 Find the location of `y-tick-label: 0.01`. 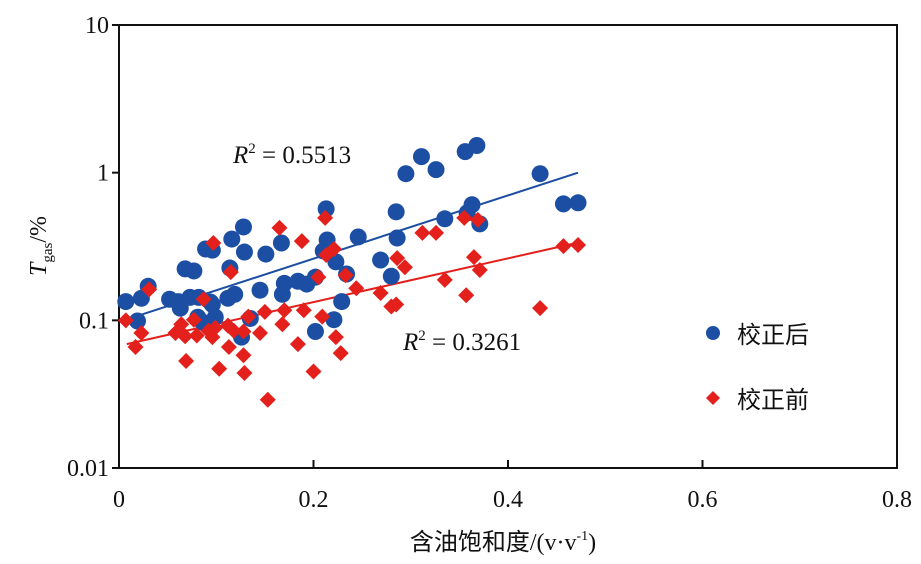

y-tick-label: 0.01 is located at coordinates (88, 469).